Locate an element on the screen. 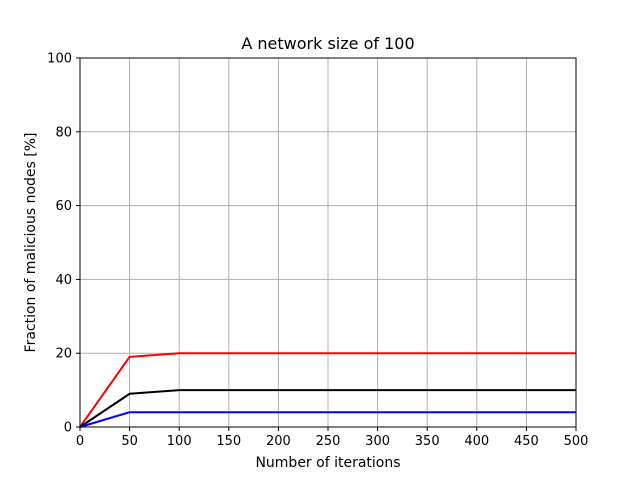  x-tick-label: 450 is located at coordinates (526, 441).